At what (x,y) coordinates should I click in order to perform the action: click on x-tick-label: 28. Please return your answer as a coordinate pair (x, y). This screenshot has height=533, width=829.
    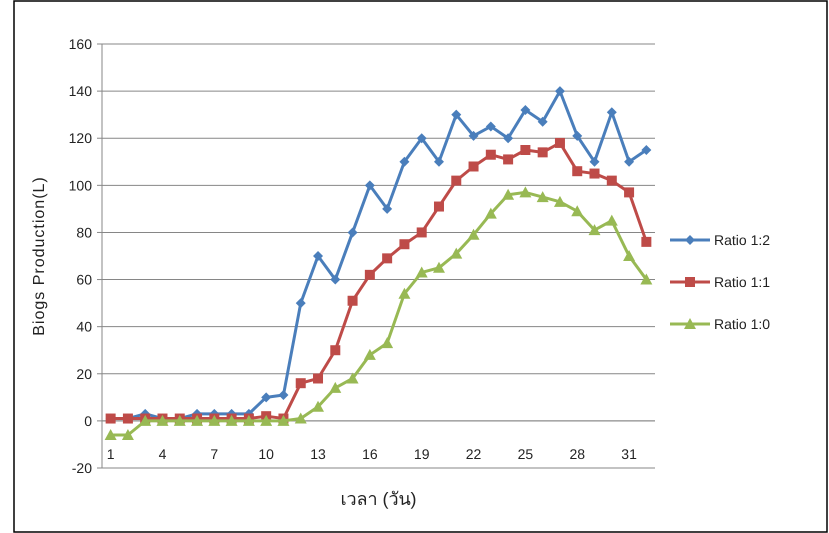
    Looking at the image, I should click on (577, 454).